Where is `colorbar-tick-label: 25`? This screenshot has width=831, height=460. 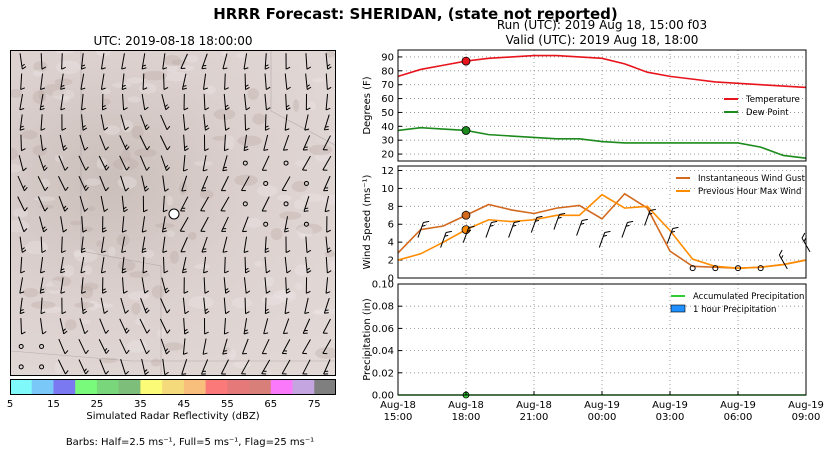
colorbar-tick-label: 25 is located at coordinates (97, 404).